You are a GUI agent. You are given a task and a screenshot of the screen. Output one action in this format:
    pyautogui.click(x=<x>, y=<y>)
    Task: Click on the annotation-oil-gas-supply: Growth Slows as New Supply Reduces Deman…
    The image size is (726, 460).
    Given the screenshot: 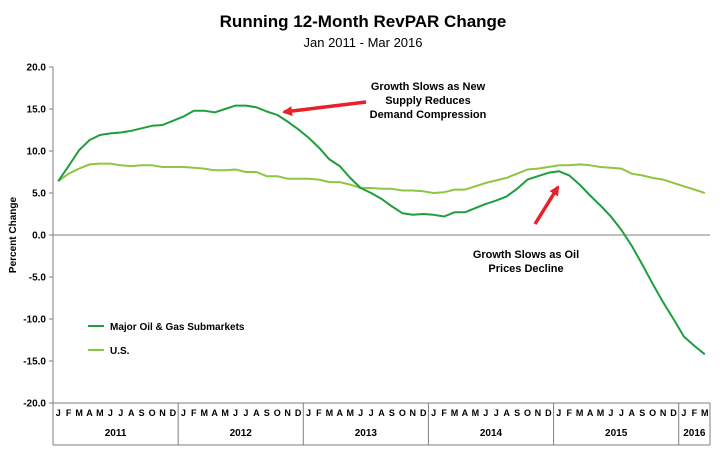 What is the action you would take?
    pyautogui.click(x=428, y=101)
    